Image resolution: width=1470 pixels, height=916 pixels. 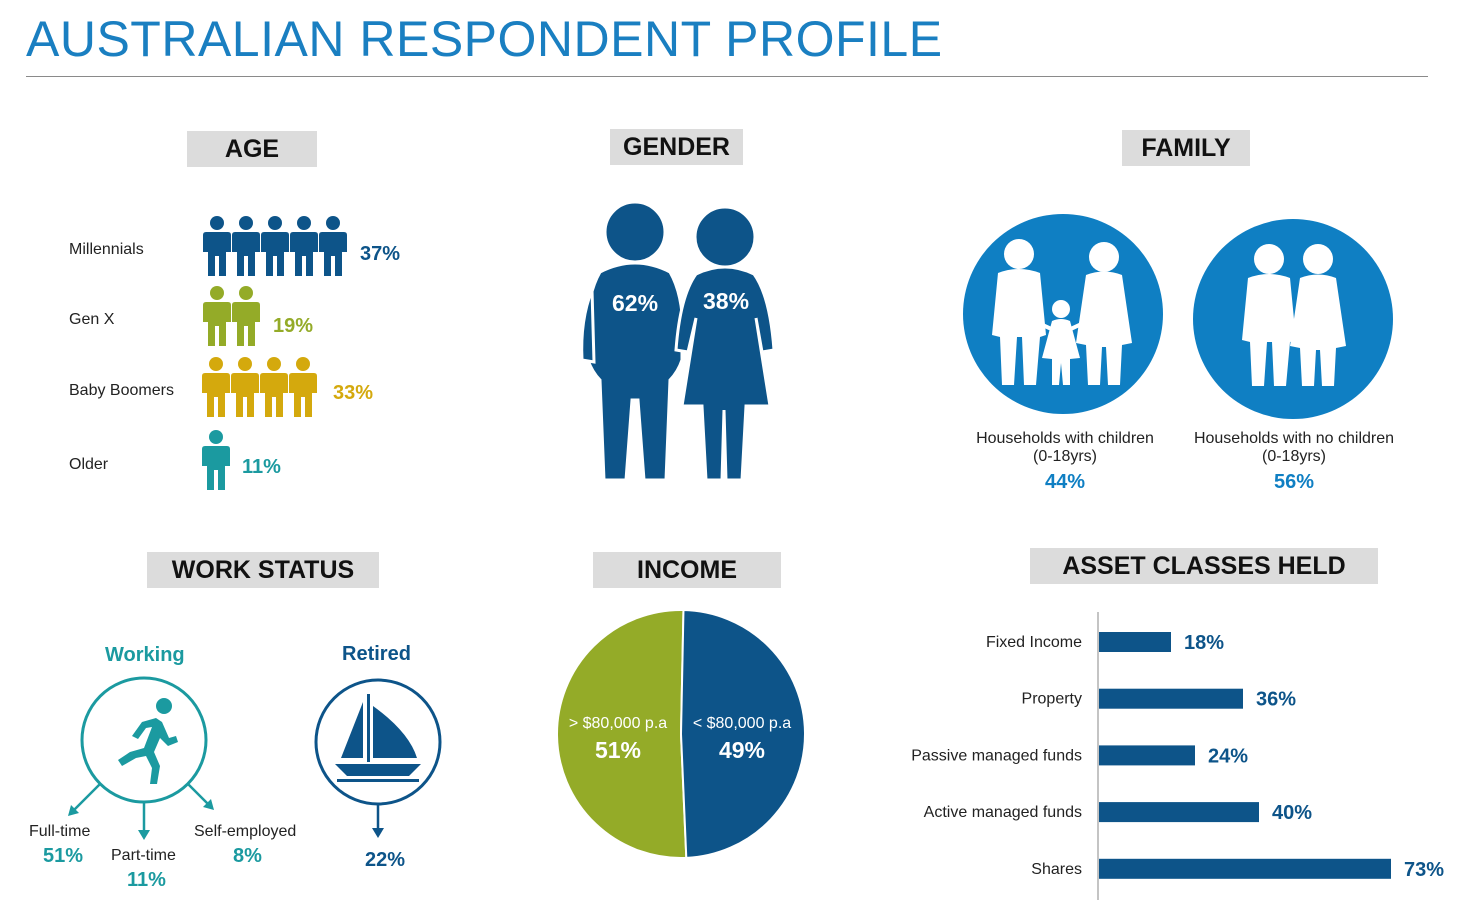 What do you see at coordinates (1052, 699) in the screenshot?
I see `bar-category-label: Property` at bounding box center [1052, 699].